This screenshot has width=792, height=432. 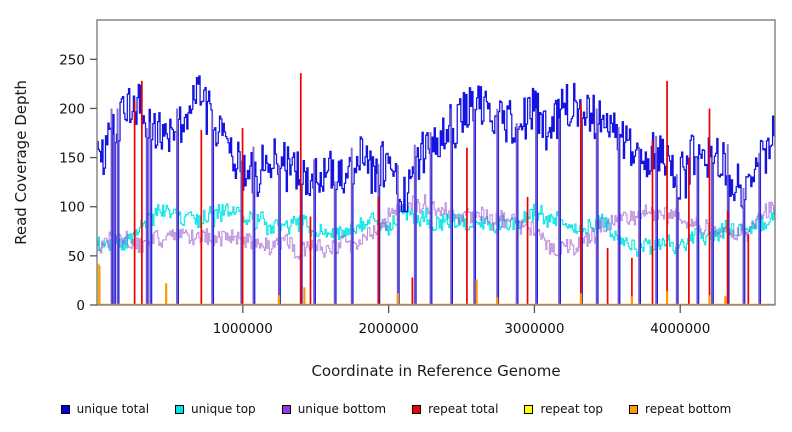 I want to click on x-axis-tick-label: 1000000, so click(x=243, y=329).